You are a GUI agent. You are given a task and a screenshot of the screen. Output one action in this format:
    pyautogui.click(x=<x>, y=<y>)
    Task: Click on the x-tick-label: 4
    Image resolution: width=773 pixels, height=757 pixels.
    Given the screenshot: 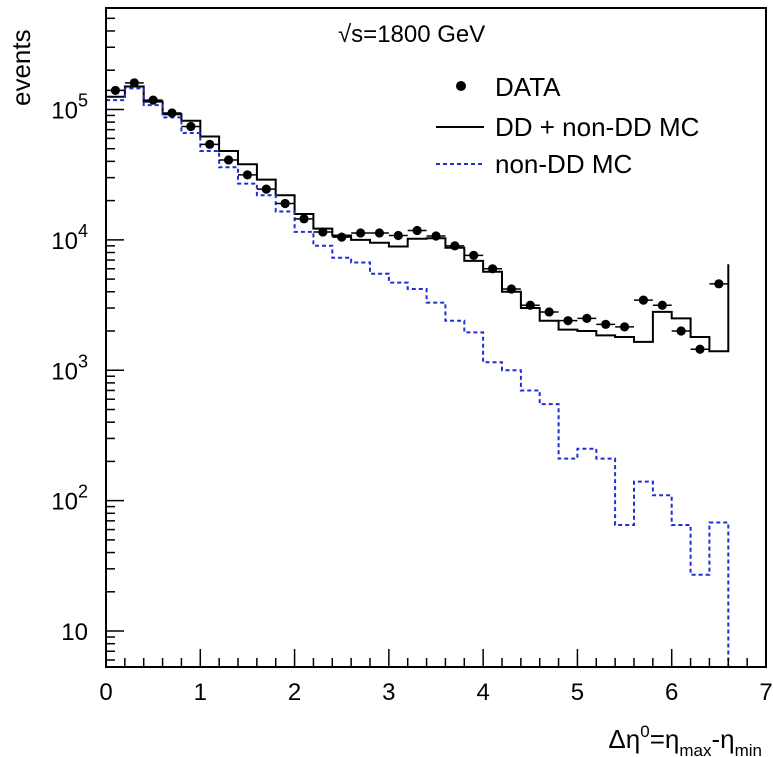 What is the action you would take?
    pyautogui.click(x=482, y=692)
    